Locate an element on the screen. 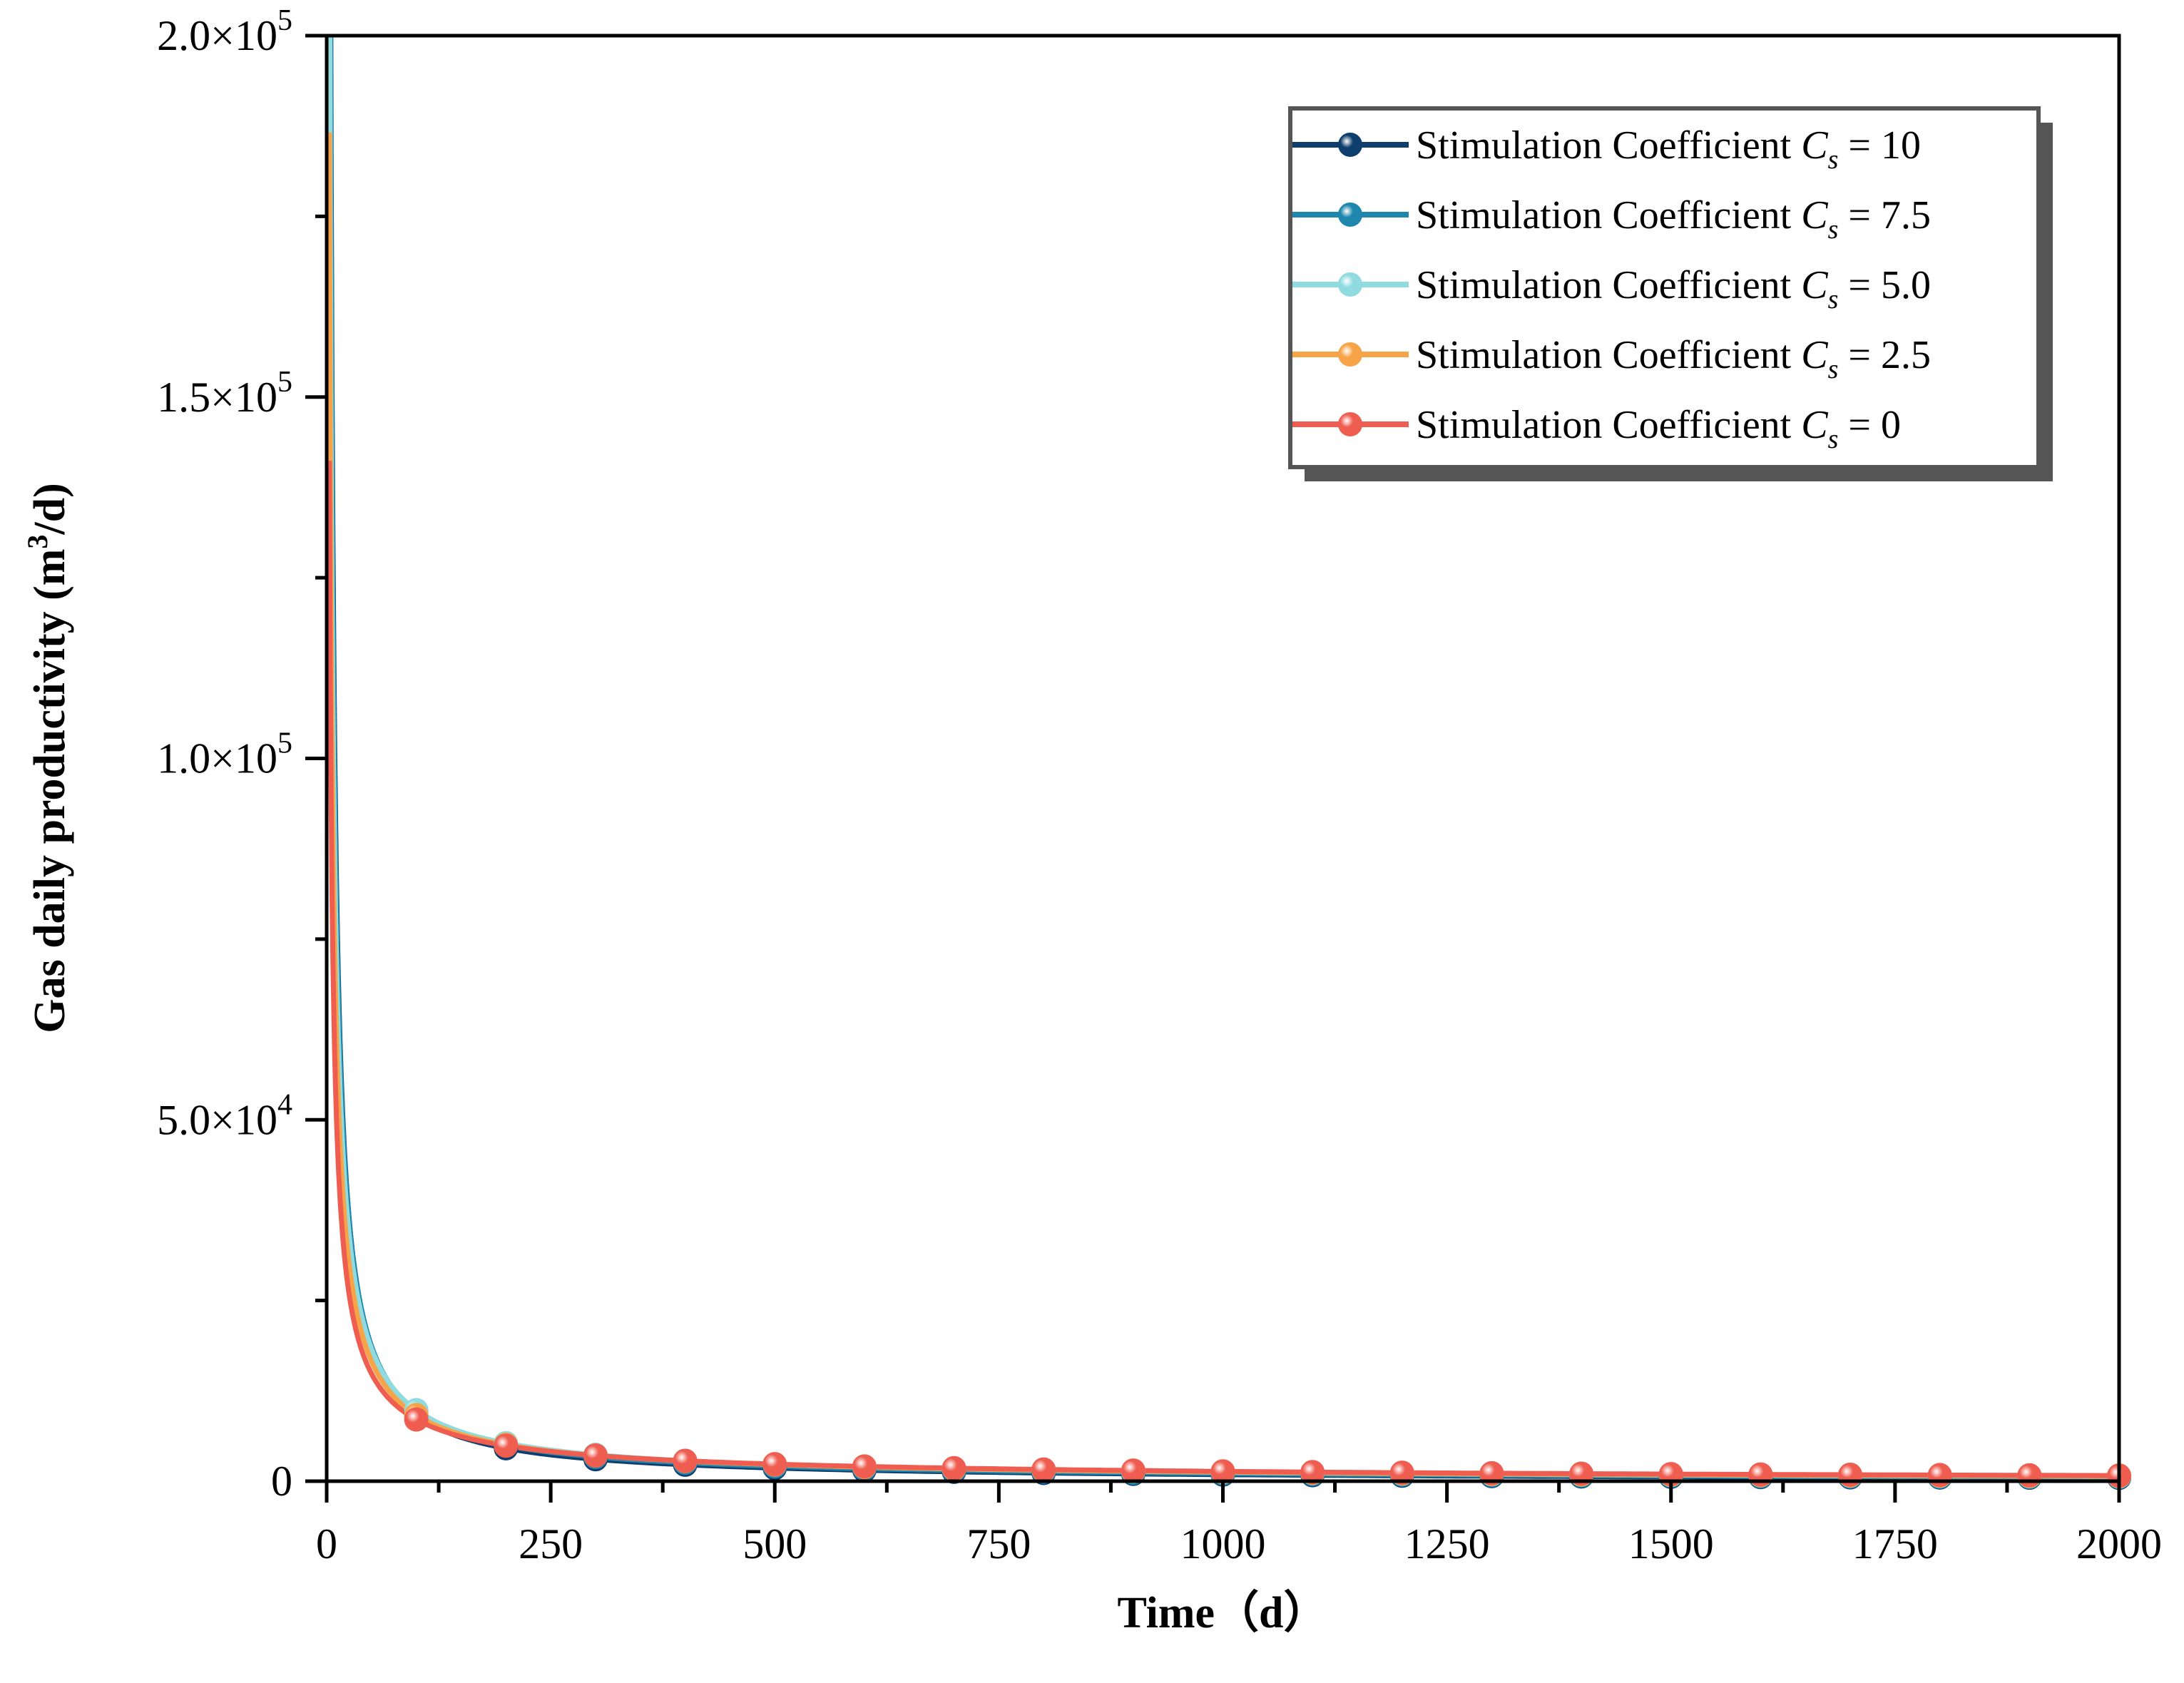 The height and width of the screenshot is (1683, 2184). y-axis-title-sup: 3 is located at coordinates (37, 542).